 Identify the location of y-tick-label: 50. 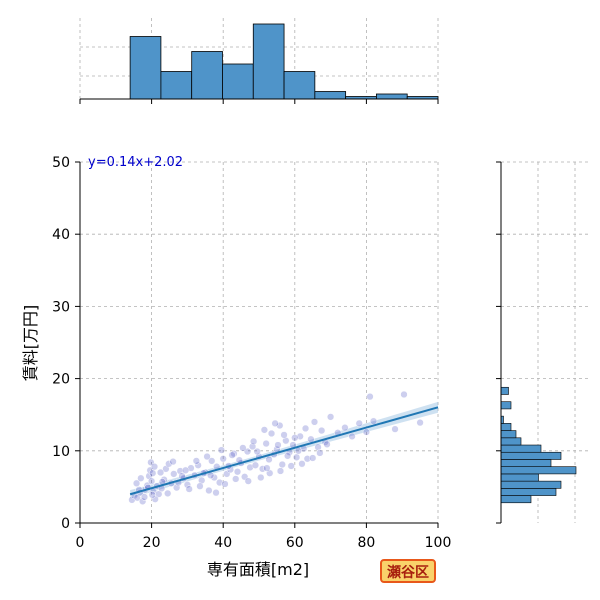
(61, 163).